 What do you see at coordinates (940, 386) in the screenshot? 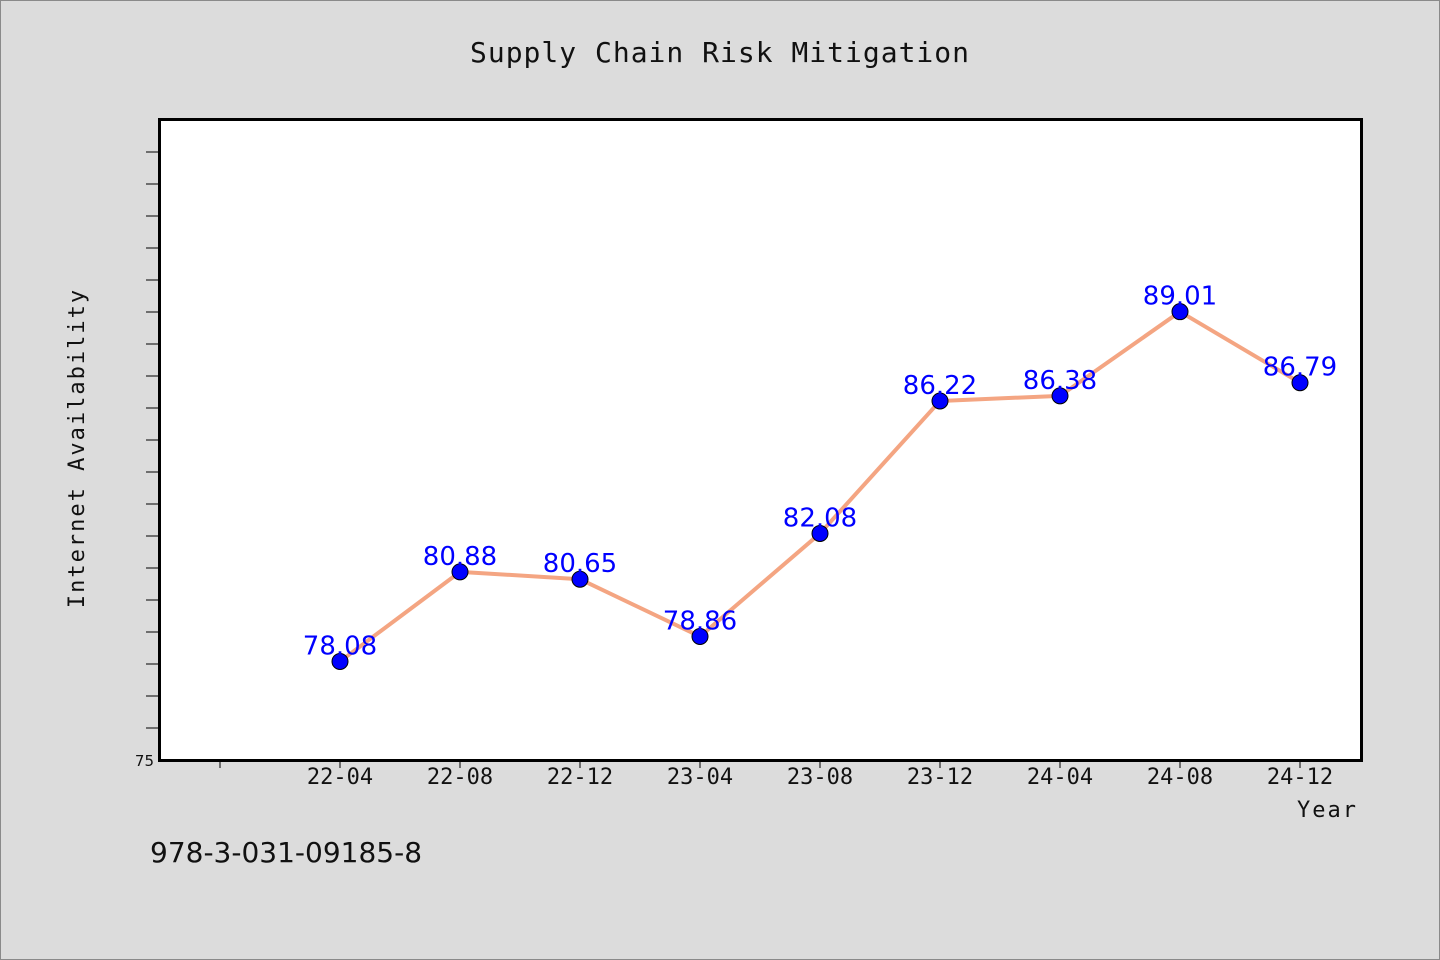
I see `data-label: 86.22` at bounding box center [940, 386].